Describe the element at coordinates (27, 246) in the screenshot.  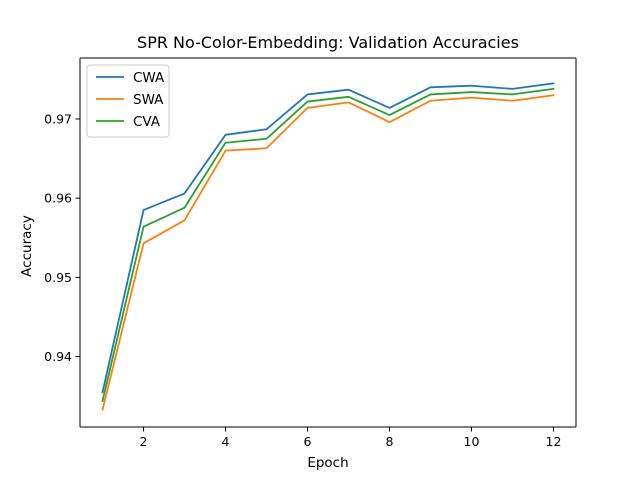
I see `y-axis-label: Accuracy` at that location.